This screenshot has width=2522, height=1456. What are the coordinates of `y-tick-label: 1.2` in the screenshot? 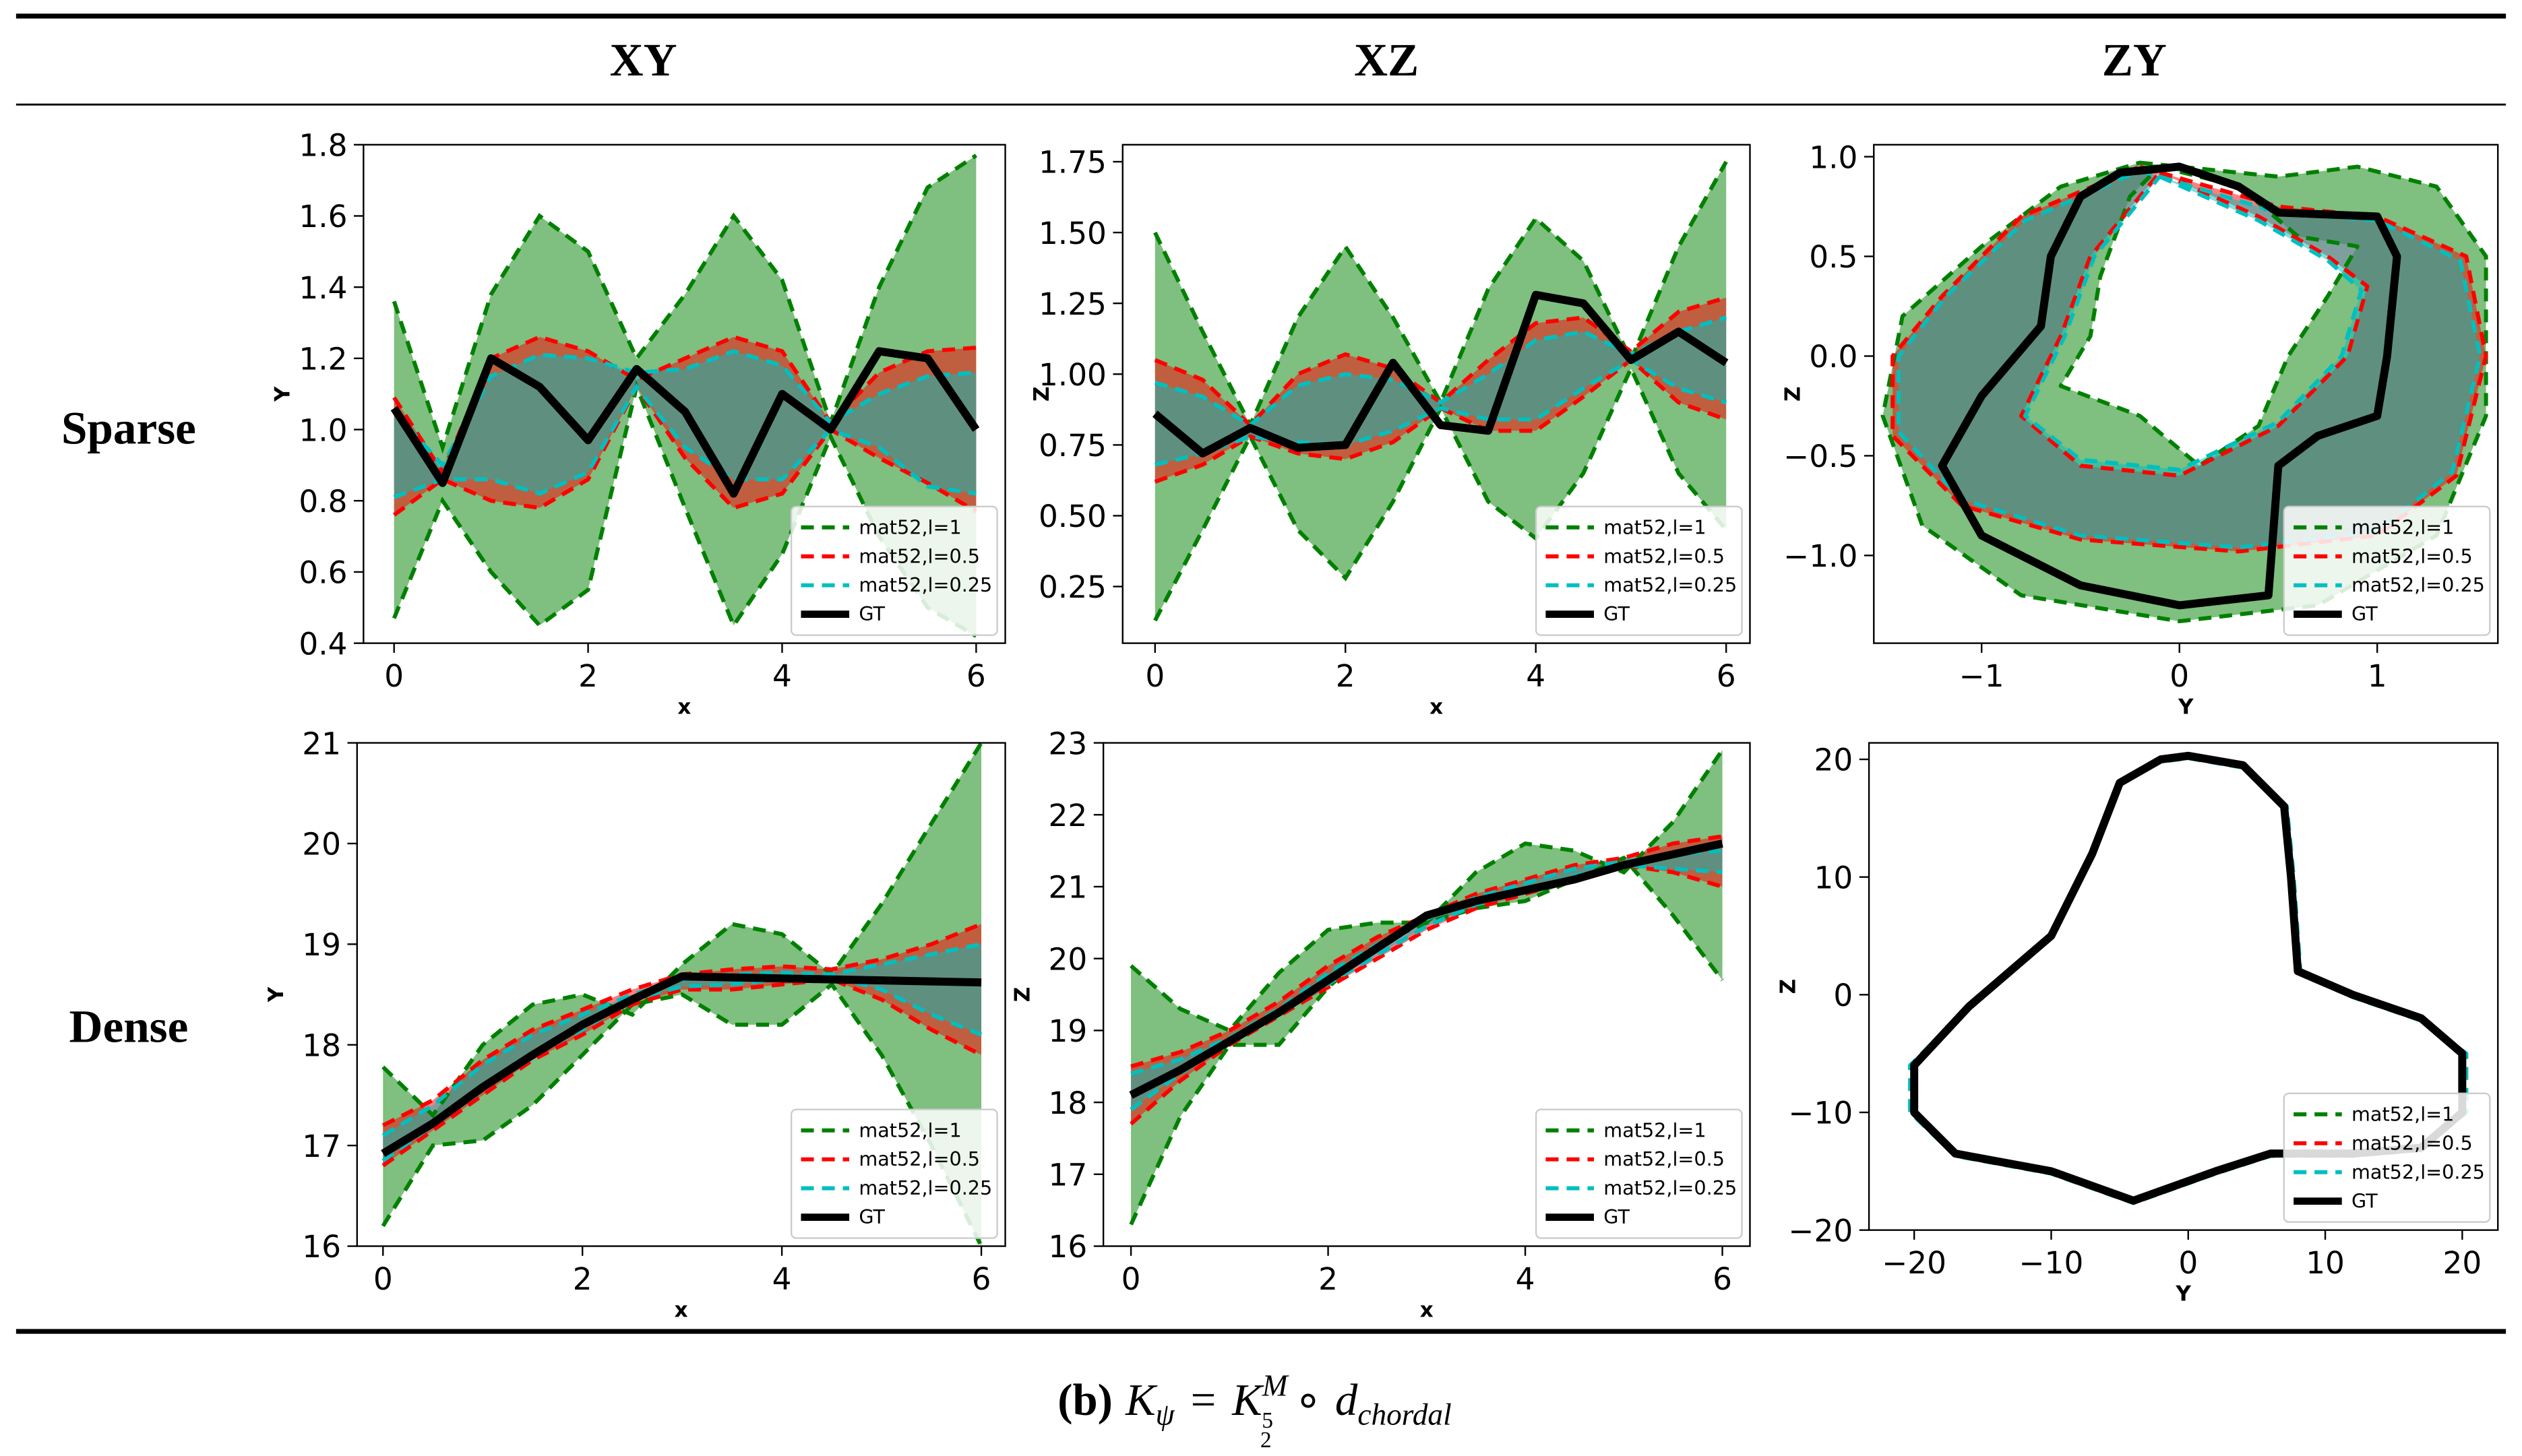 It's located at (323, 359).